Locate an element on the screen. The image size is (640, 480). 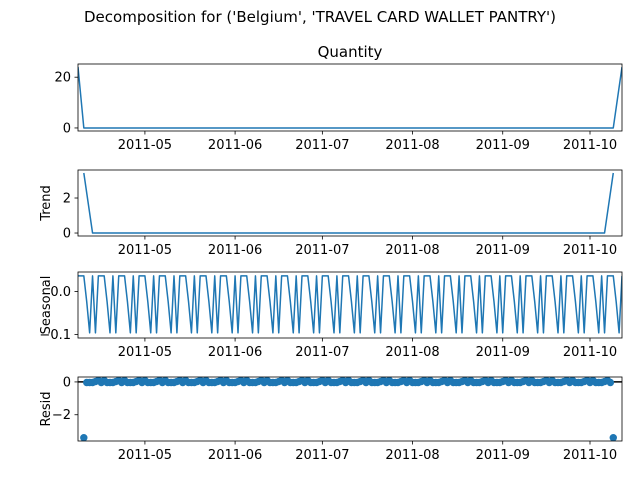
resid-x-tick-label: 2011-10 is located at coordinates (590, 455).